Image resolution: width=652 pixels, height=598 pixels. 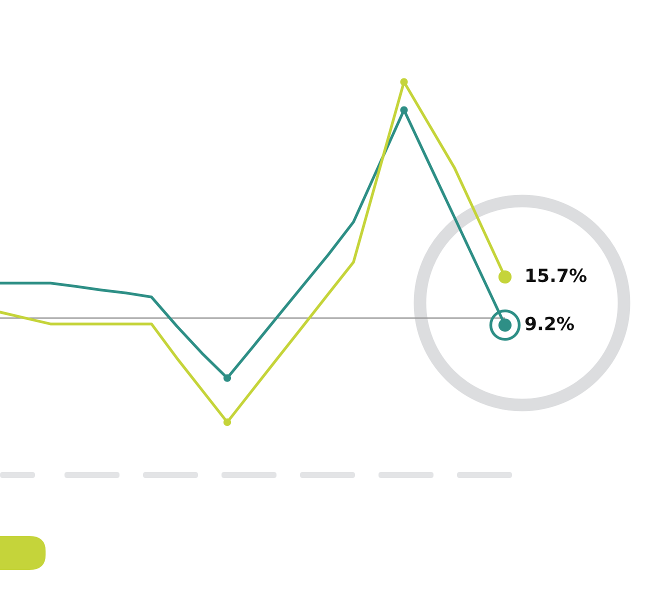 What do you see at coordinates (556, 275) in the screenshot?
I see `text: 15.7%` at bounding box center [556, 275].